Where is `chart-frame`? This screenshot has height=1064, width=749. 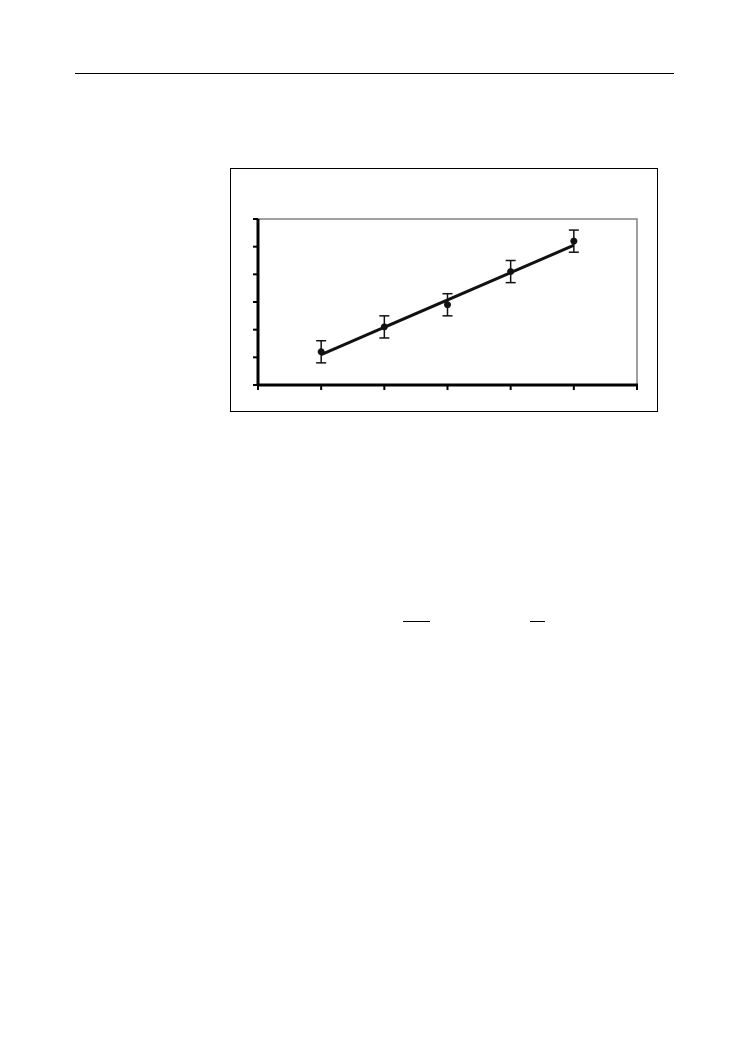
chart-frame is located at coordinates (444, 290).